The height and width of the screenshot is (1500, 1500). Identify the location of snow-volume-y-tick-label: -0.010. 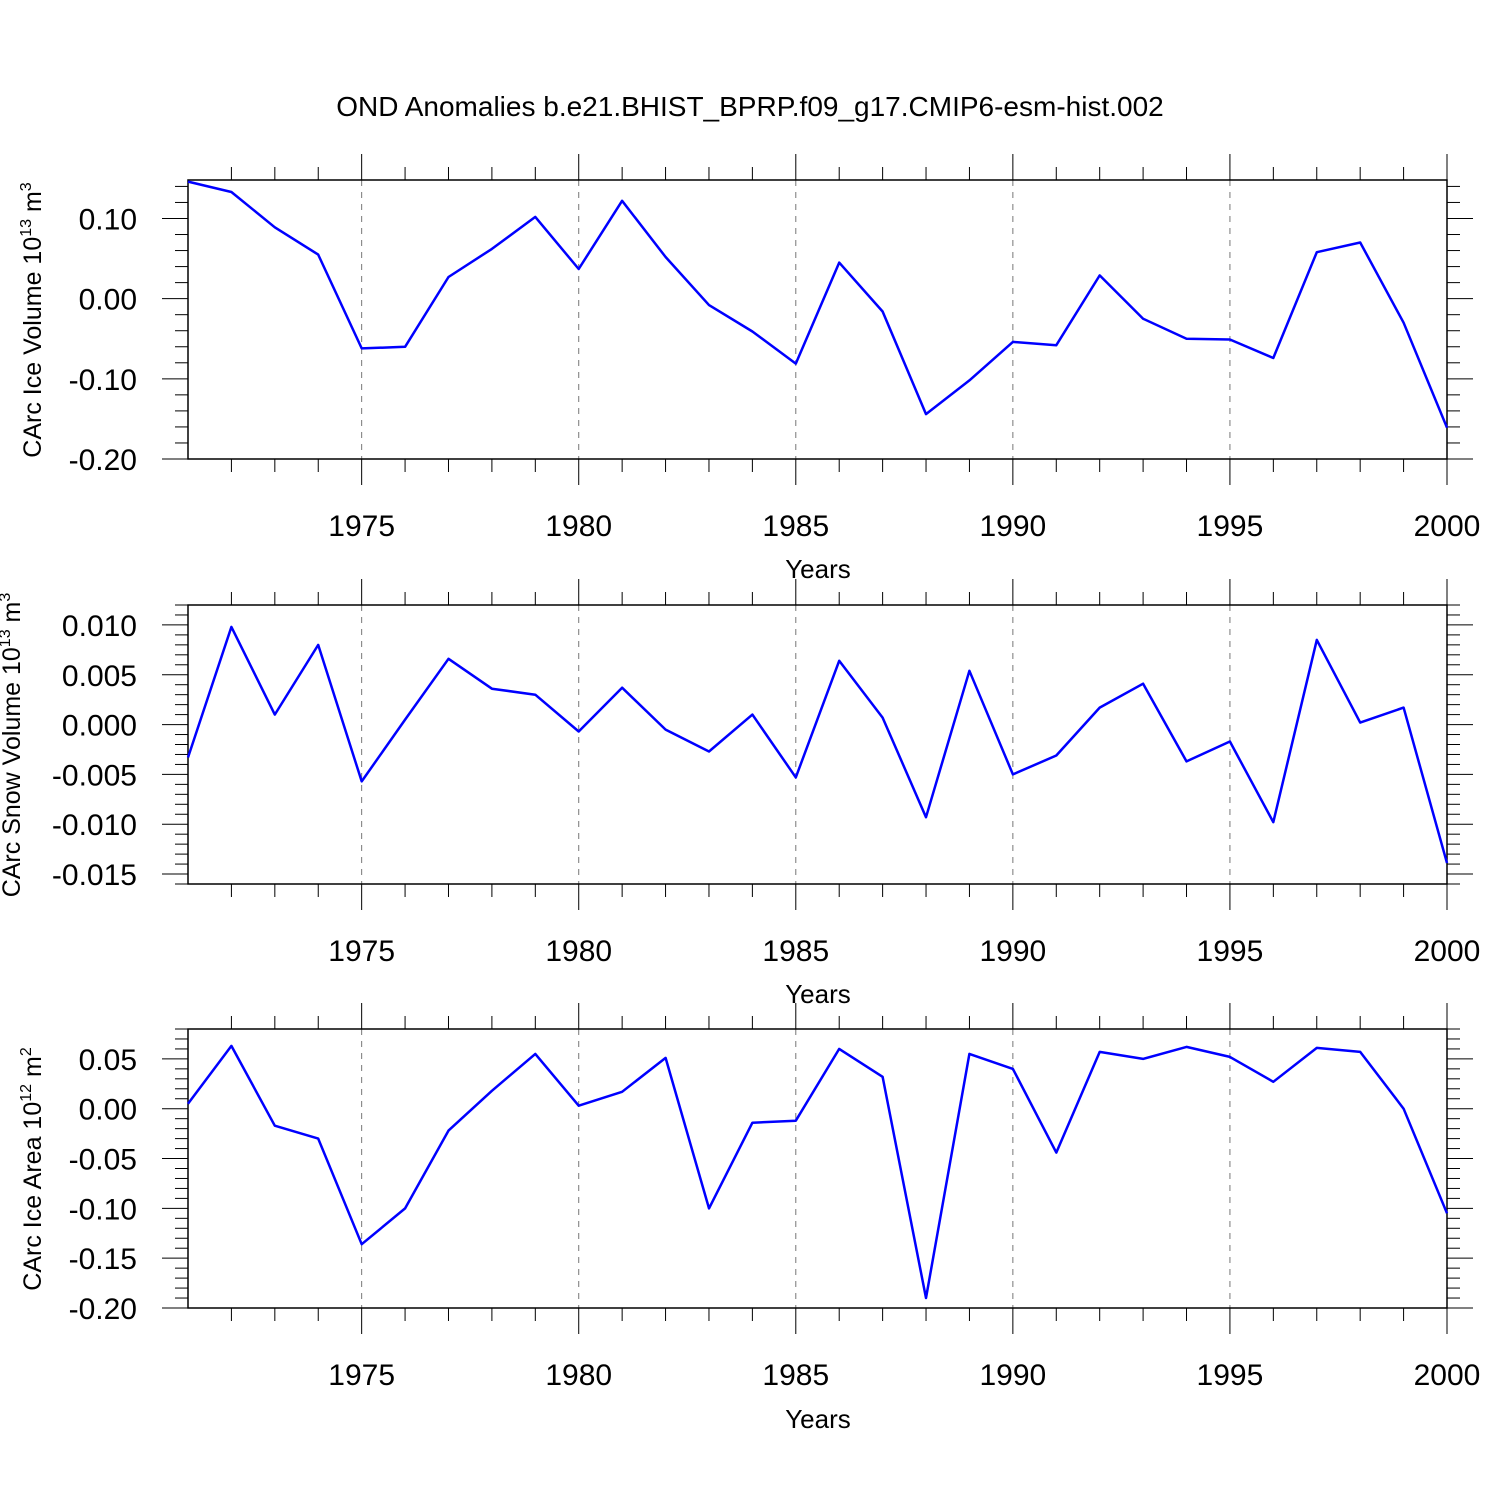
(94, 825).